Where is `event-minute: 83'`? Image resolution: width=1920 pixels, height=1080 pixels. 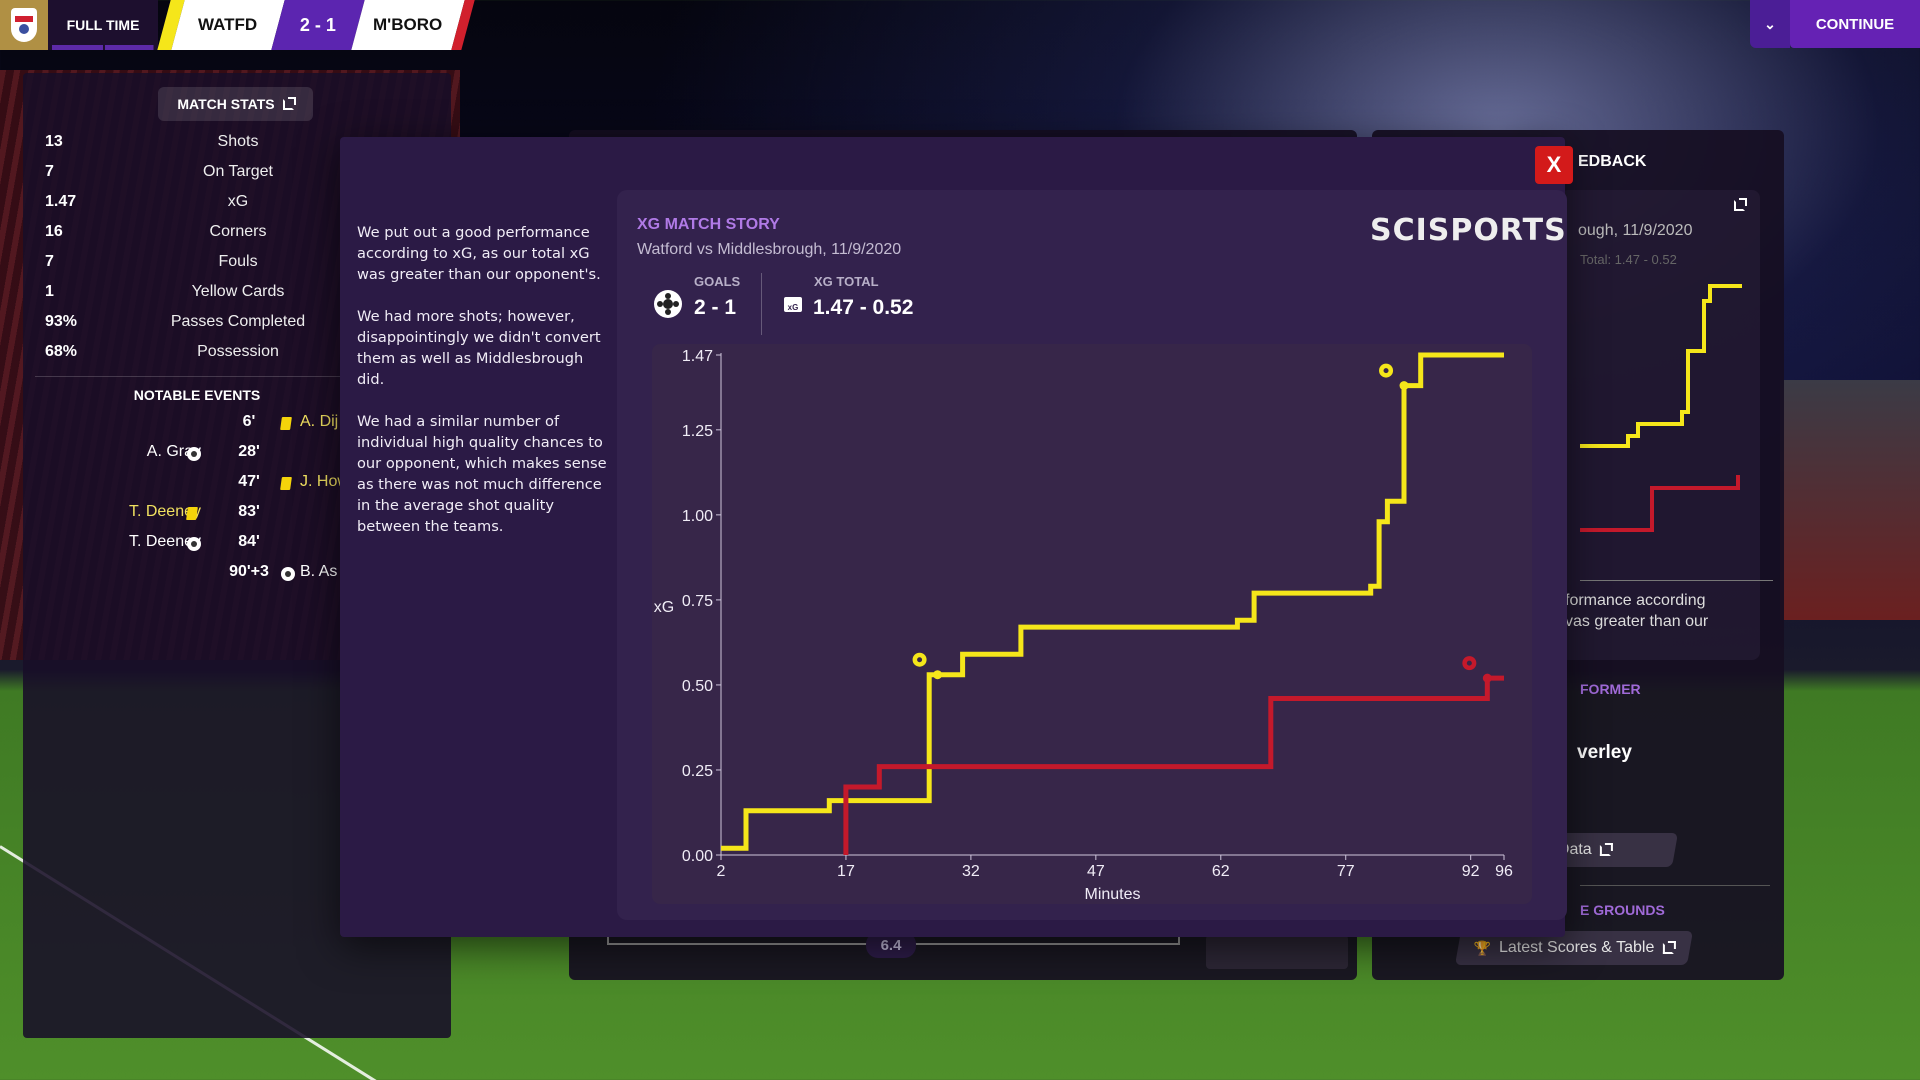 event-minute: 83' is located at coordinates (249, 511).